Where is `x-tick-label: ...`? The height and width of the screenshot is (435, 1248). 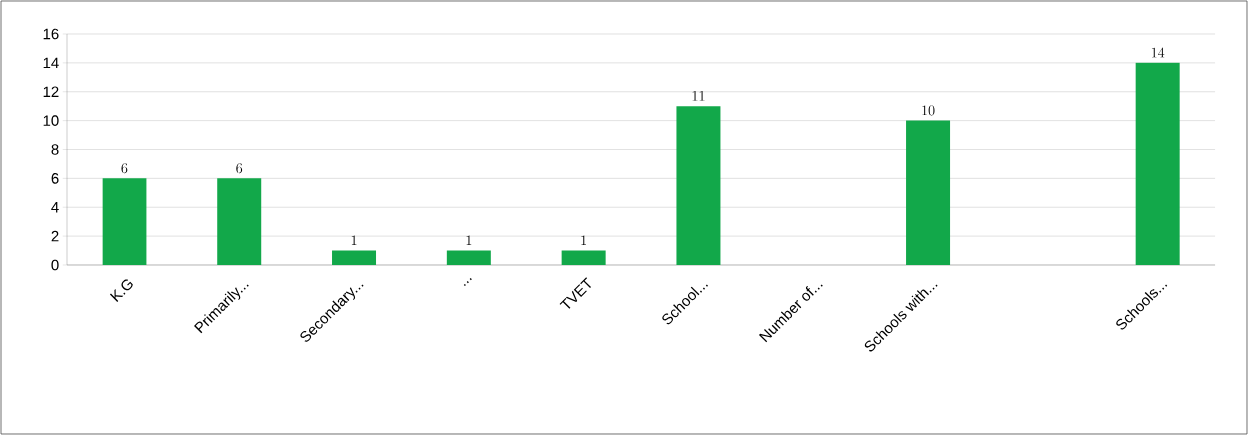 x-tick-label: ... is located at coordinates (467, 282).